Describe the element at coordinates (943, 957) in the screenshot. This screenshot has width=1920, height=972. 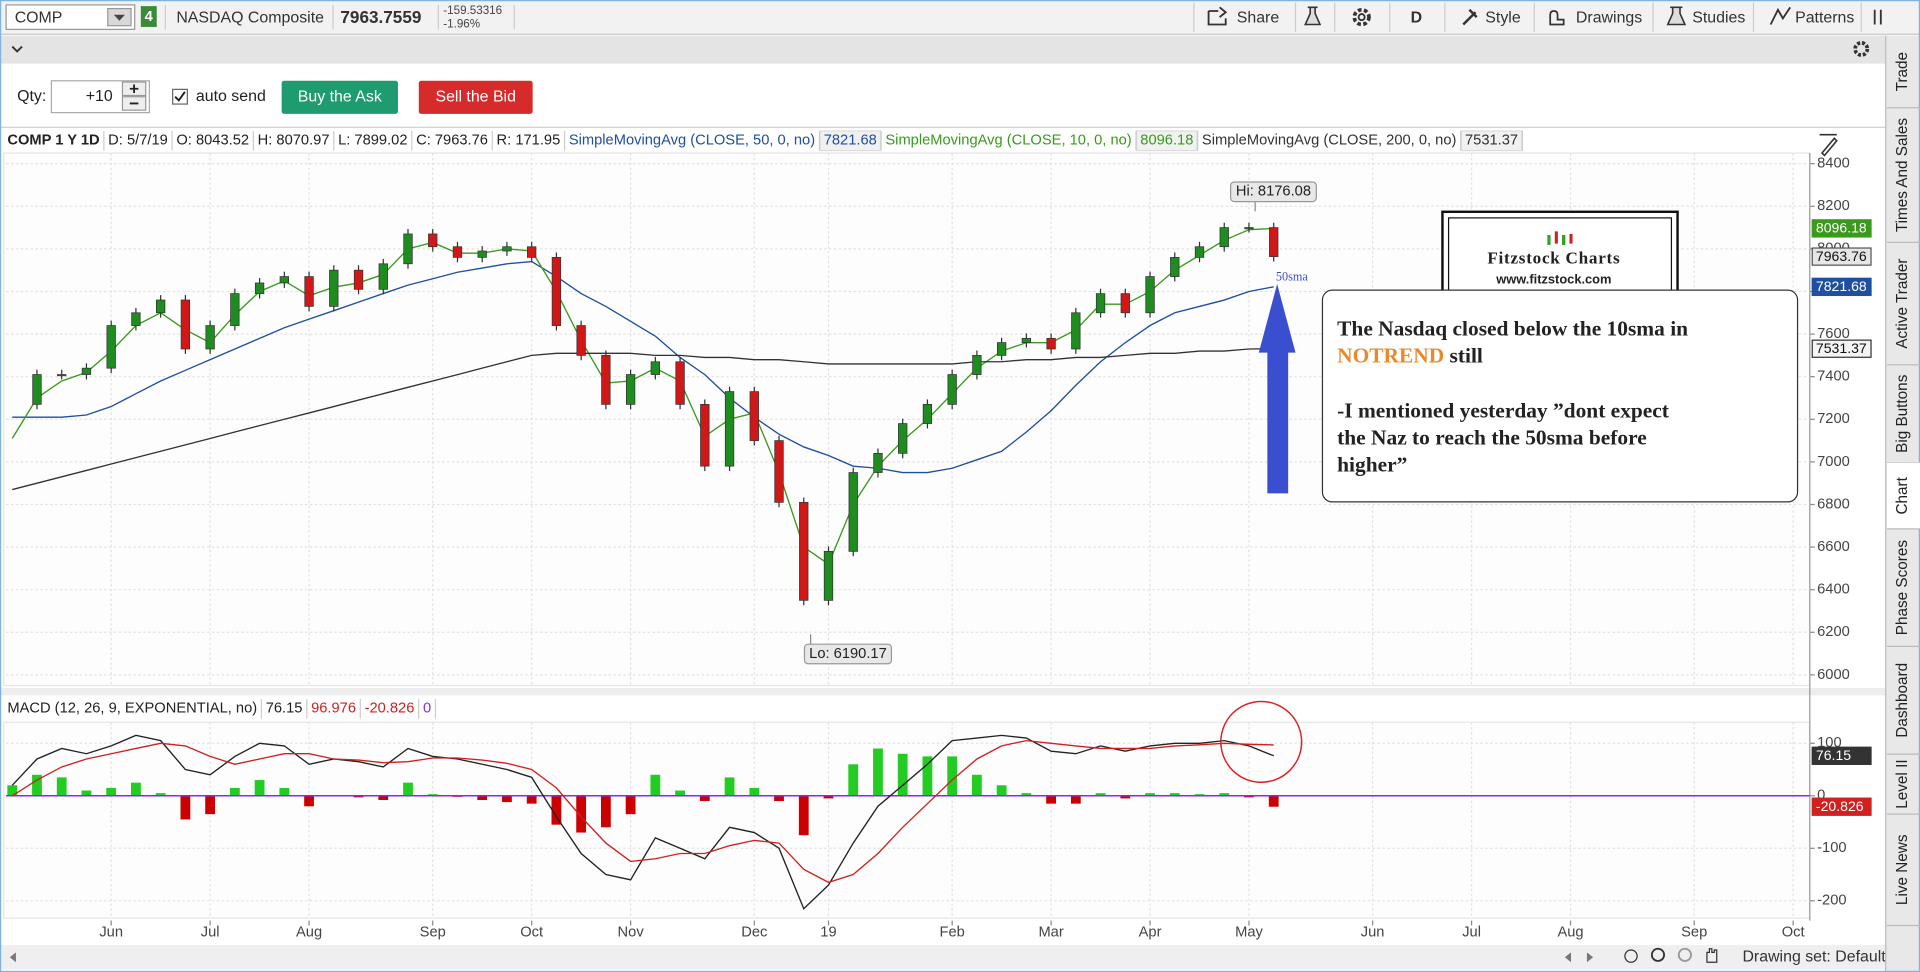
I see `scrollbar` at that location.